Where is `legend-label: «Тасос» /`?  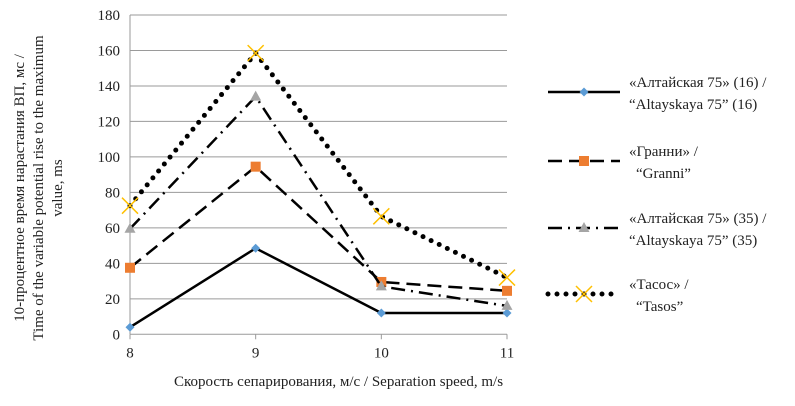 legend-label: «Тасос» / is located at coordinates (659, 285).